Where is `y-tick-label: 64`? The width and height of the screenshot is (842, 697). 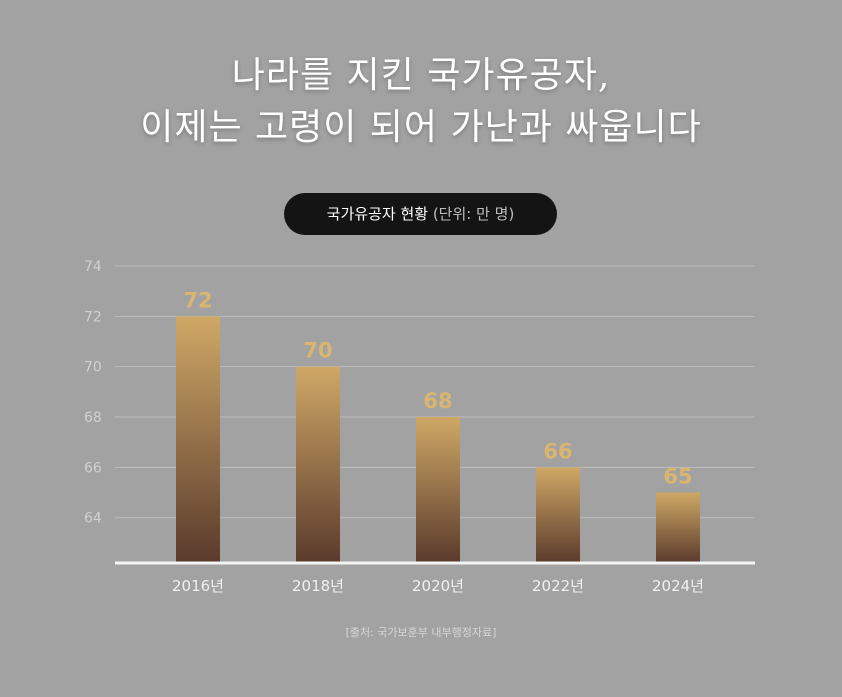 y-tick-label: 64 is located at coordinates (93, 519).